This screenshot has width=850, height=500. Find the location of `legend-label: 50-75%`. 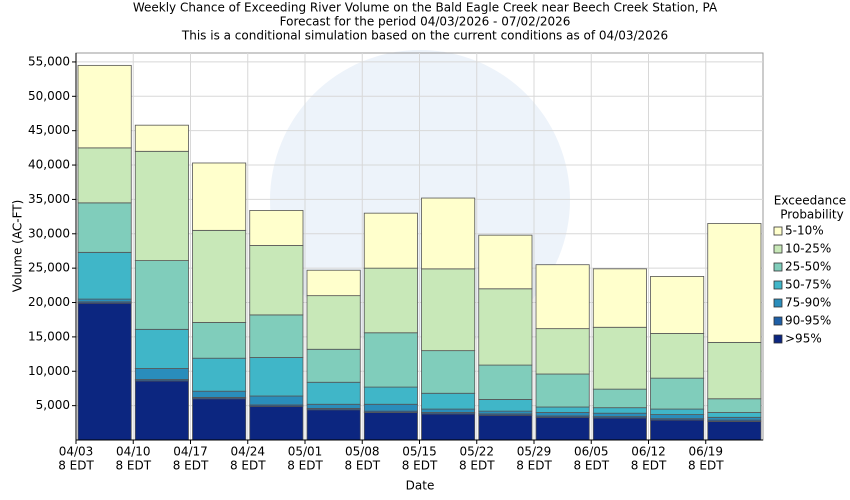

legend-label: 50-75% is located at coordinates (808, 285).